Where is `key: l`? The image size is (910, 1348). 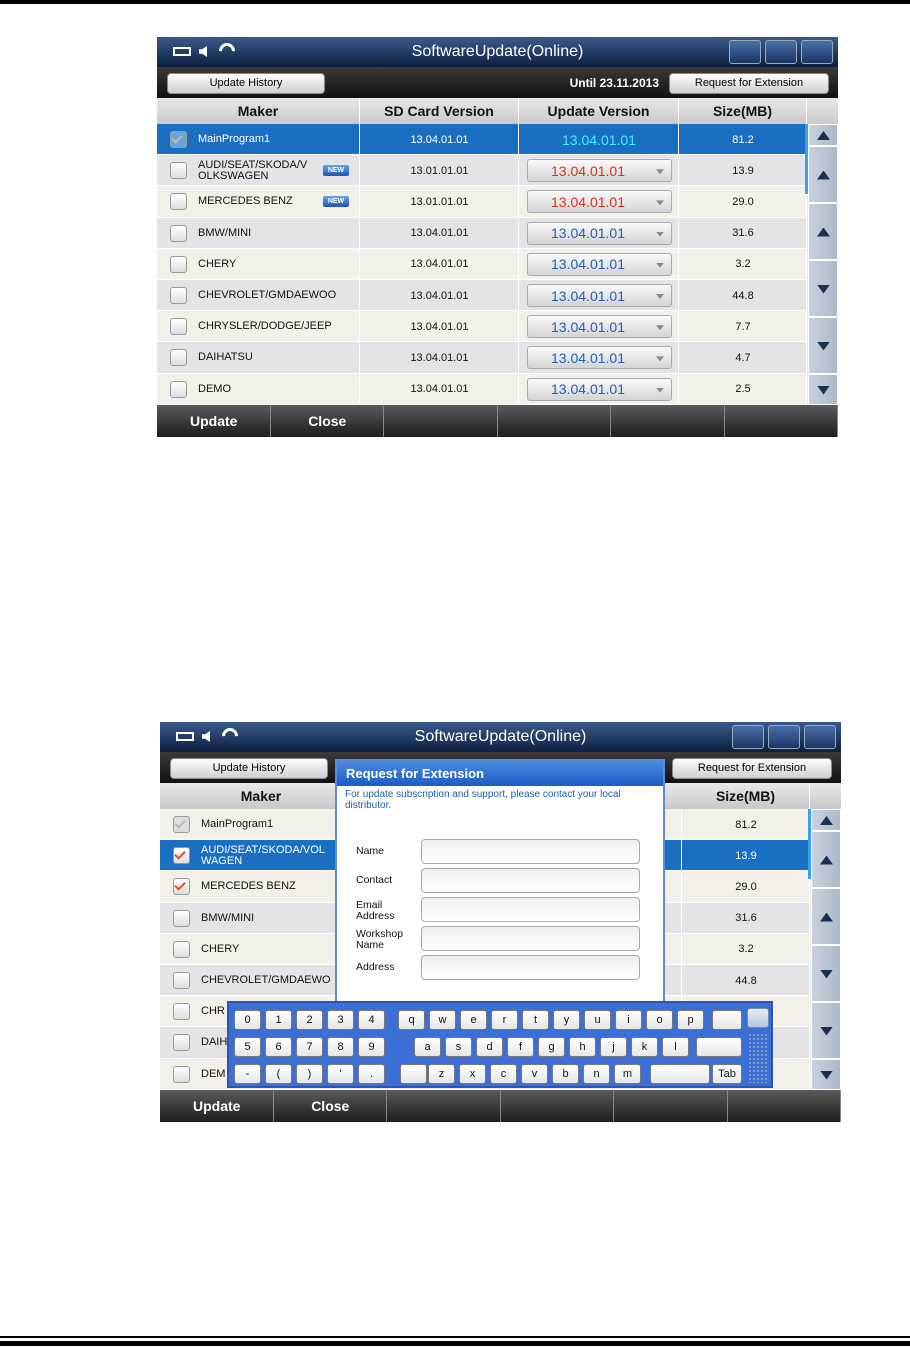
key: l is located at coordinates (675, 1047).